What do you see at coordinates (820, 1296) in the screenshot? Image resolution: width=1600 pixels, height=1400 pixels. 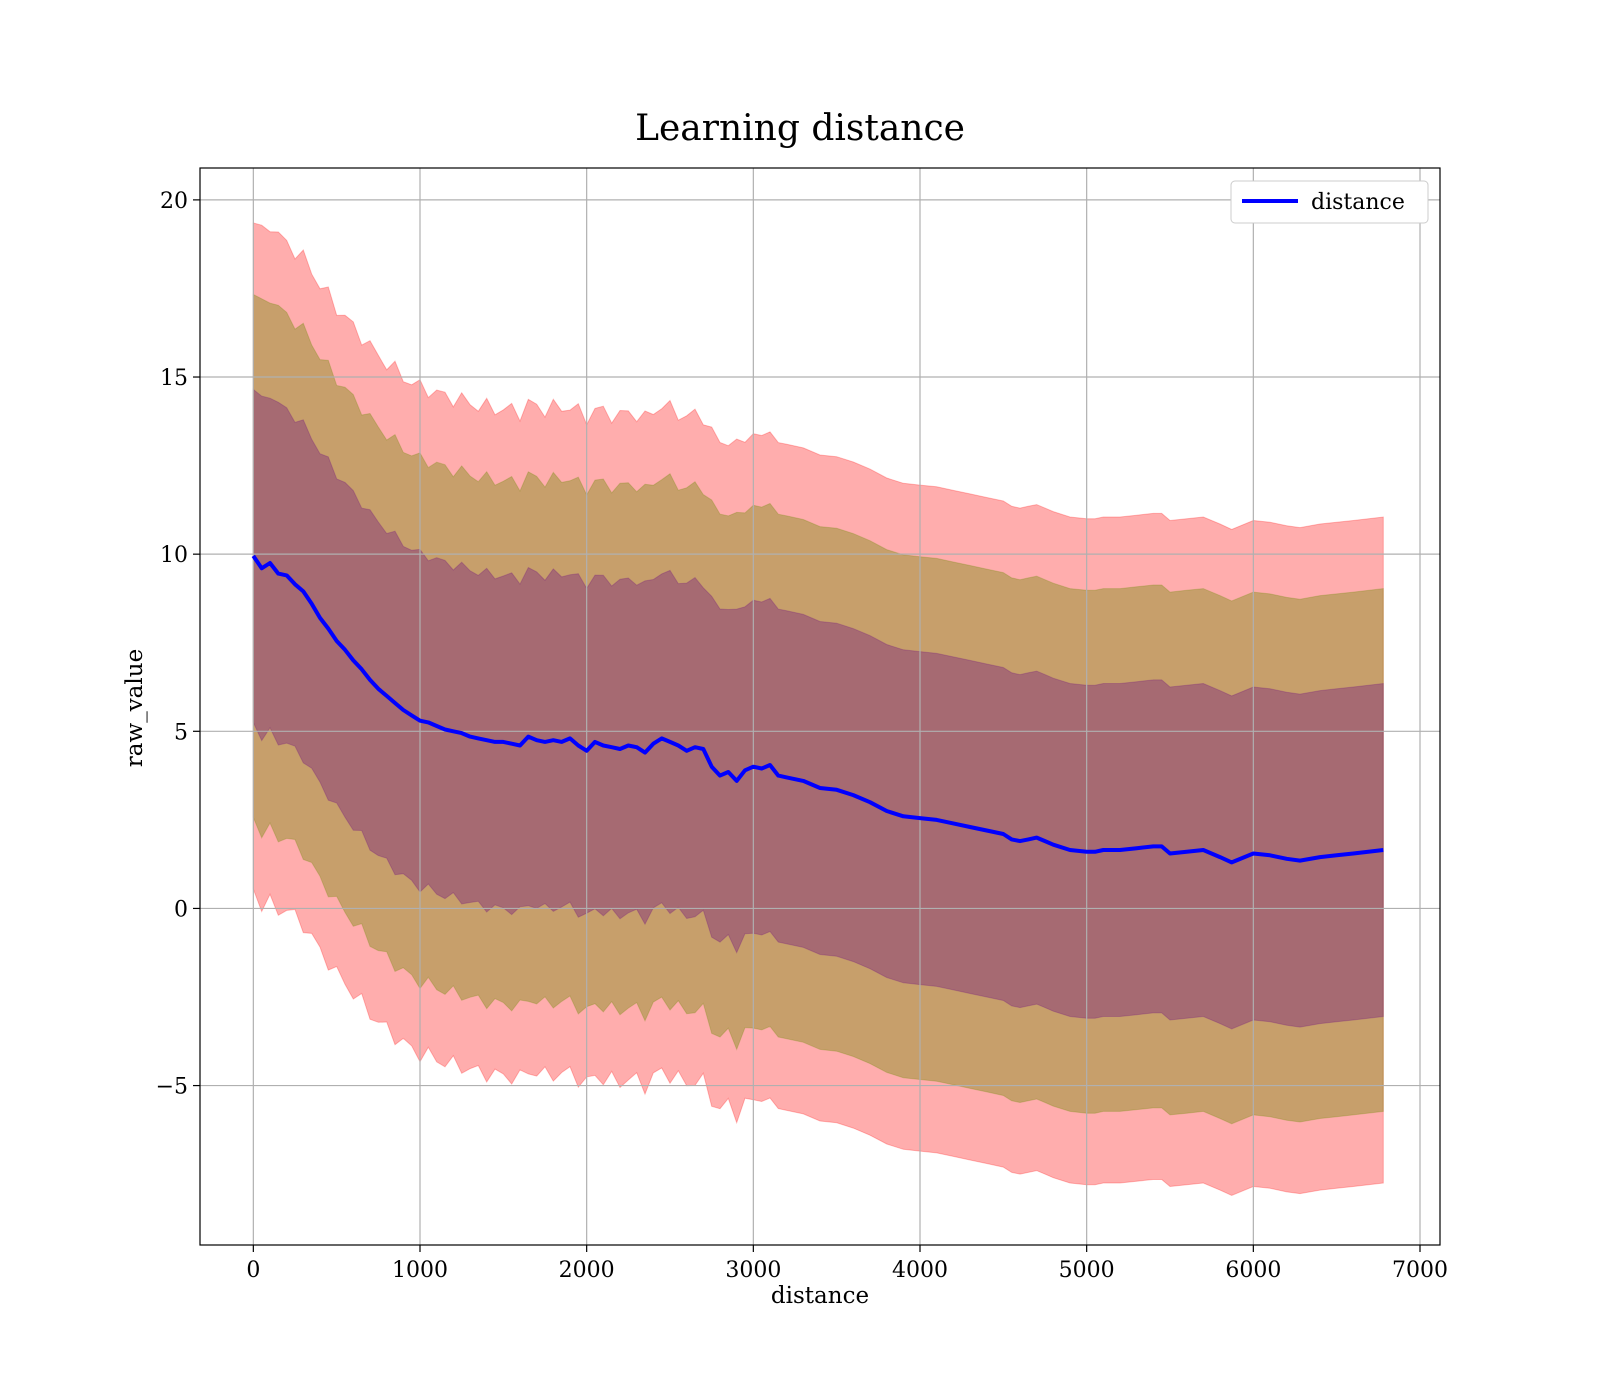 I see `x-axis-label: distance` at bounding box center [820, 1296].